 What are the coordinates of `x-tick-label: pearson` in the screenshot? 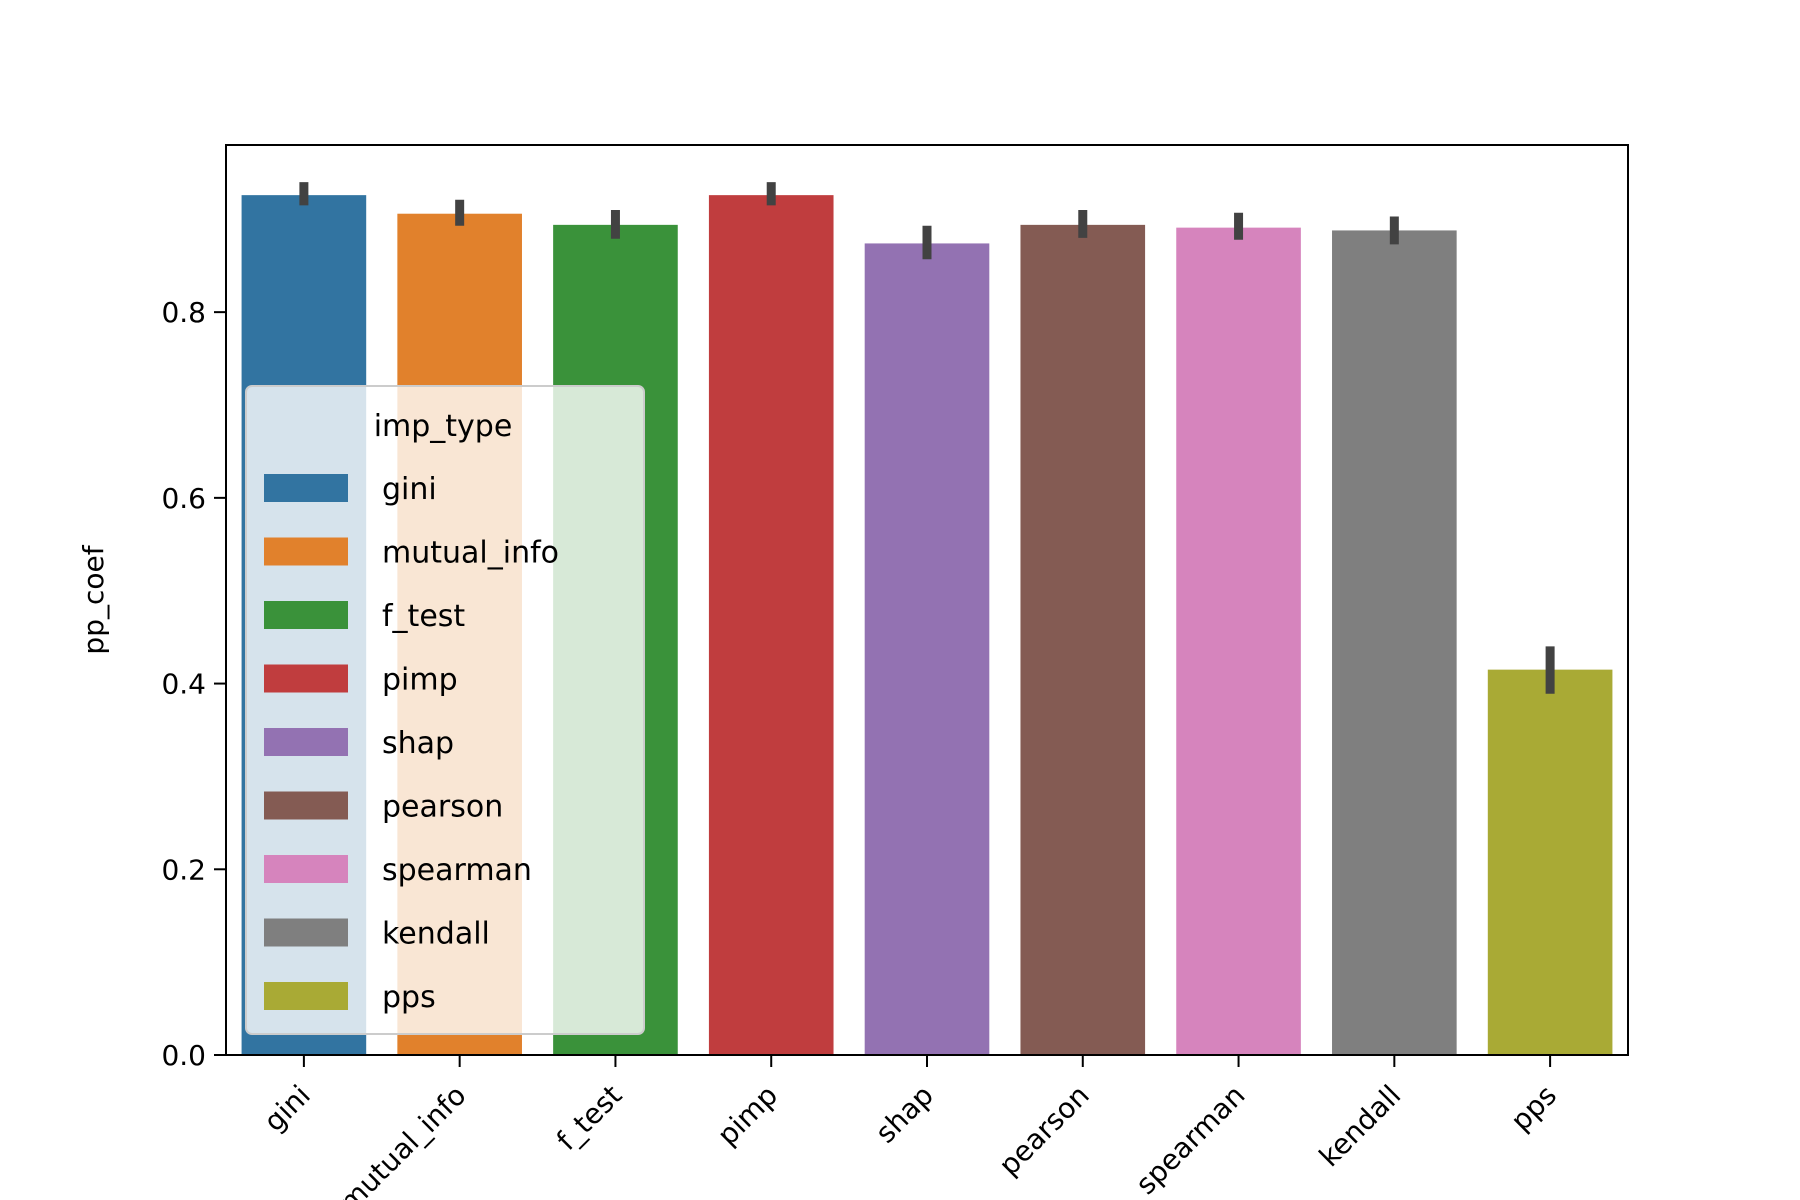 It's located at (1043, 1130).